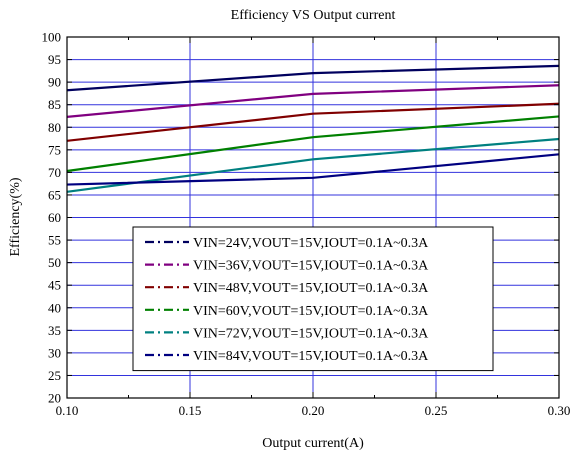  I want to click on legend-label: VIN=84V,VOUT=15V,IOUT=0.1A~0.3A, so click(311, 356).